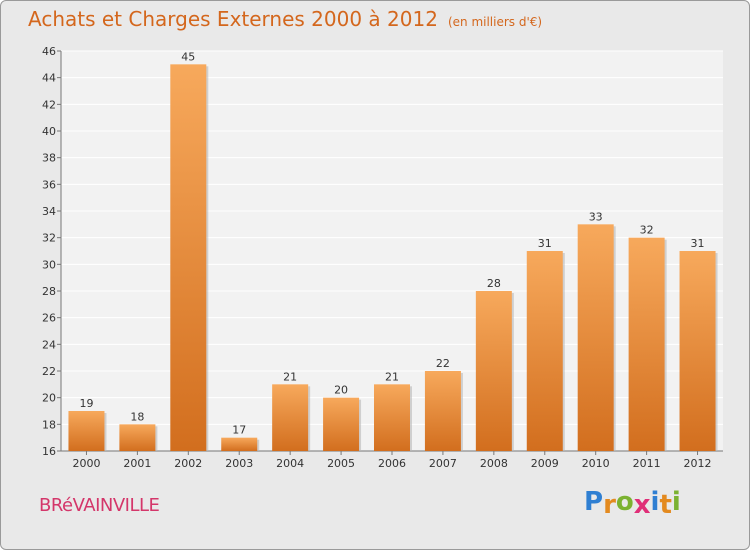 Image resolution: width=750 pixels, height=550 pixels. Describe the element at coordinates (609, 505) in the screenshot. I see `logo-letter: r` at that location.